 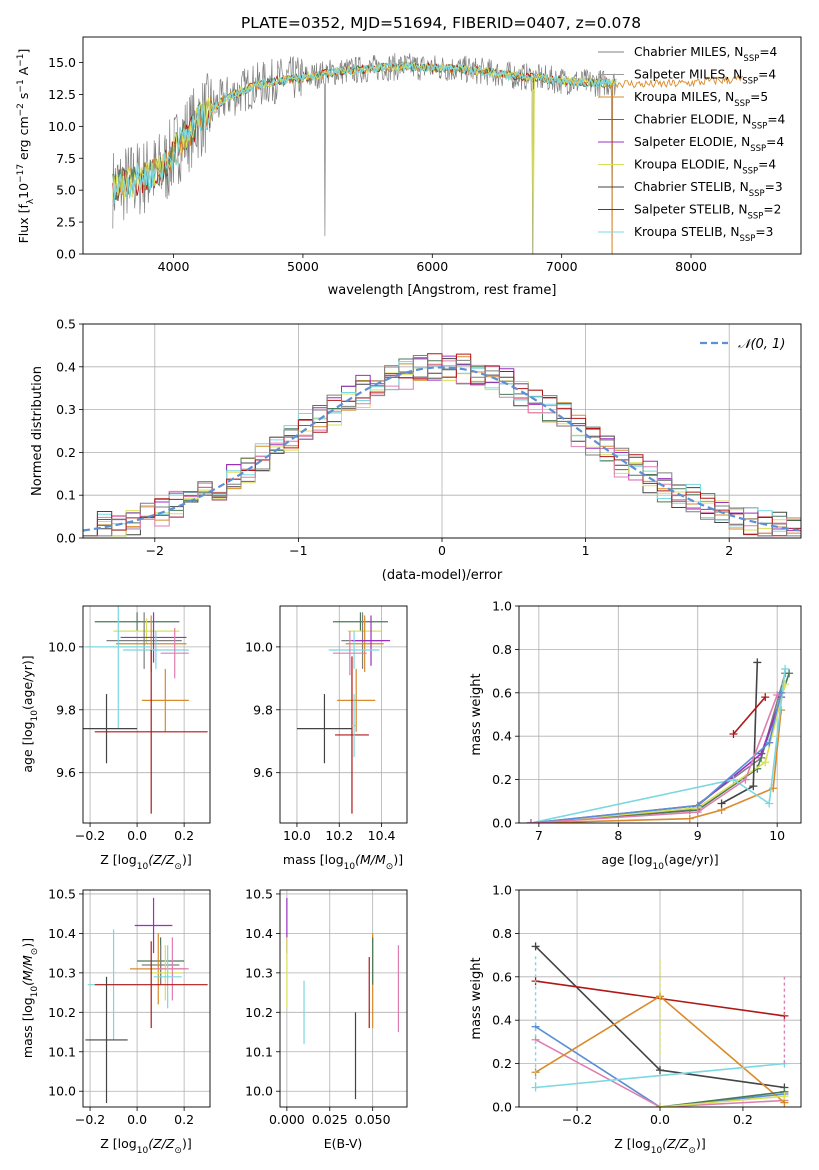 I want to click on massweight_vs_age-ylabel: mass weight, so click(x=476, y=714).